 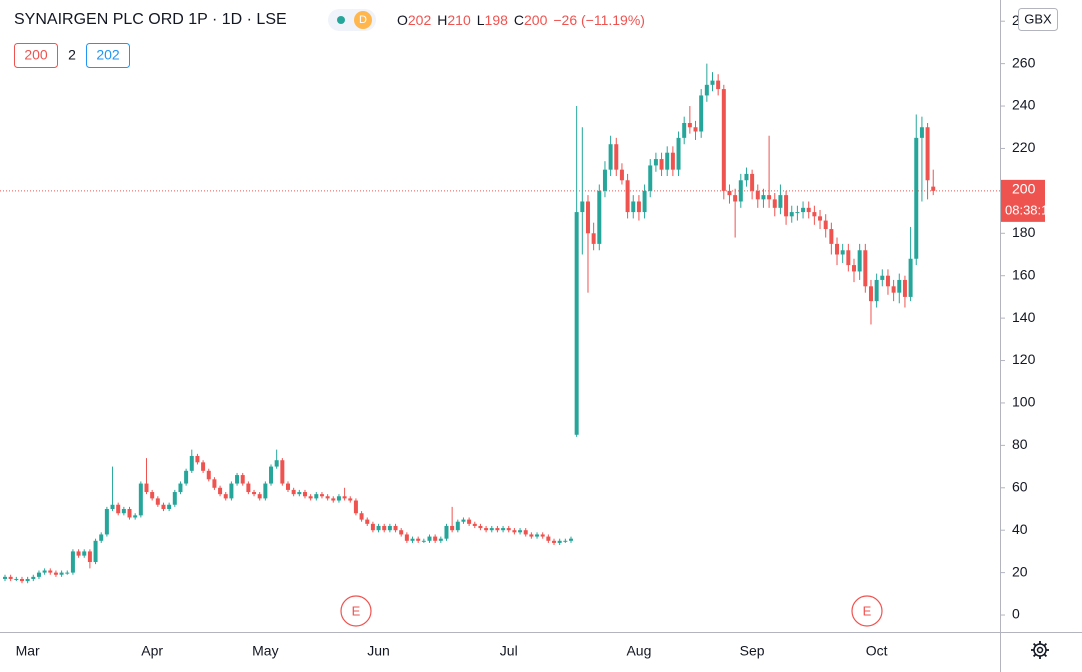 What do you see at coordinates (378, 651) in the screenshot?
I see `x-tick-label: Jun` at bounding box center [378, 651].